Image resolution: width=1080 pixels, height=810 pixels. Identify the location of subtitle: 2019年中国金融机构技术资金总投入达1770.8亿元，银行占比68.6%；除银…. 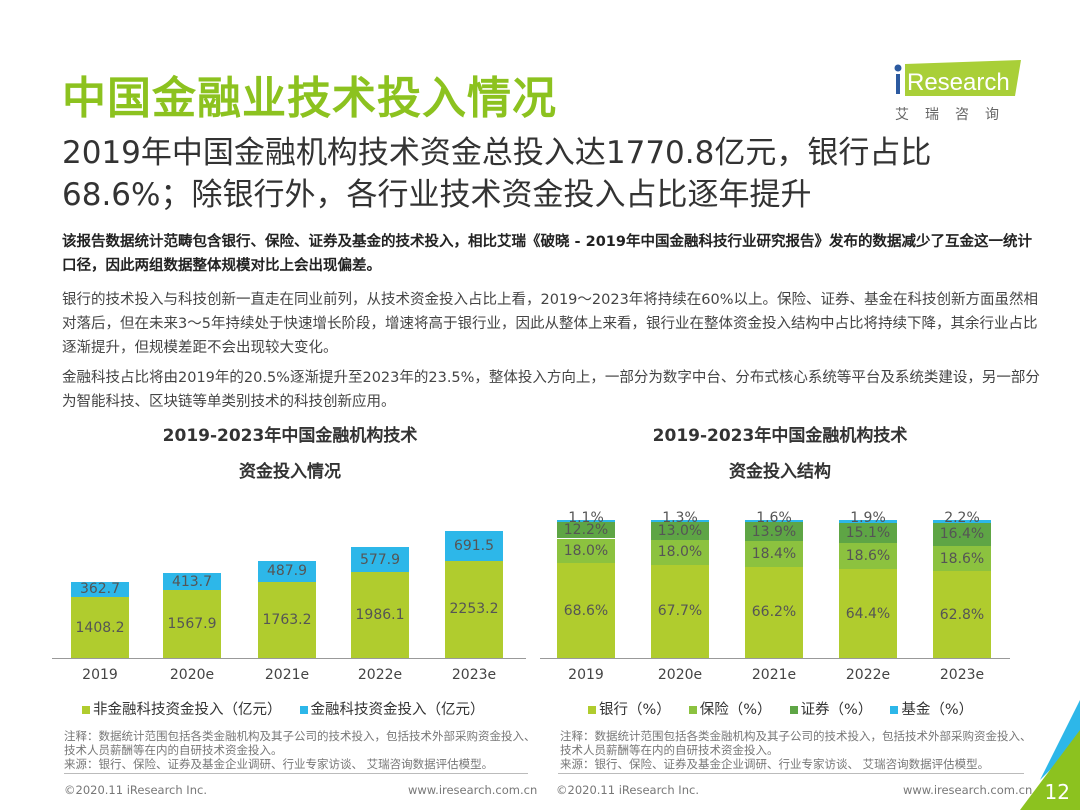
(497, 174).